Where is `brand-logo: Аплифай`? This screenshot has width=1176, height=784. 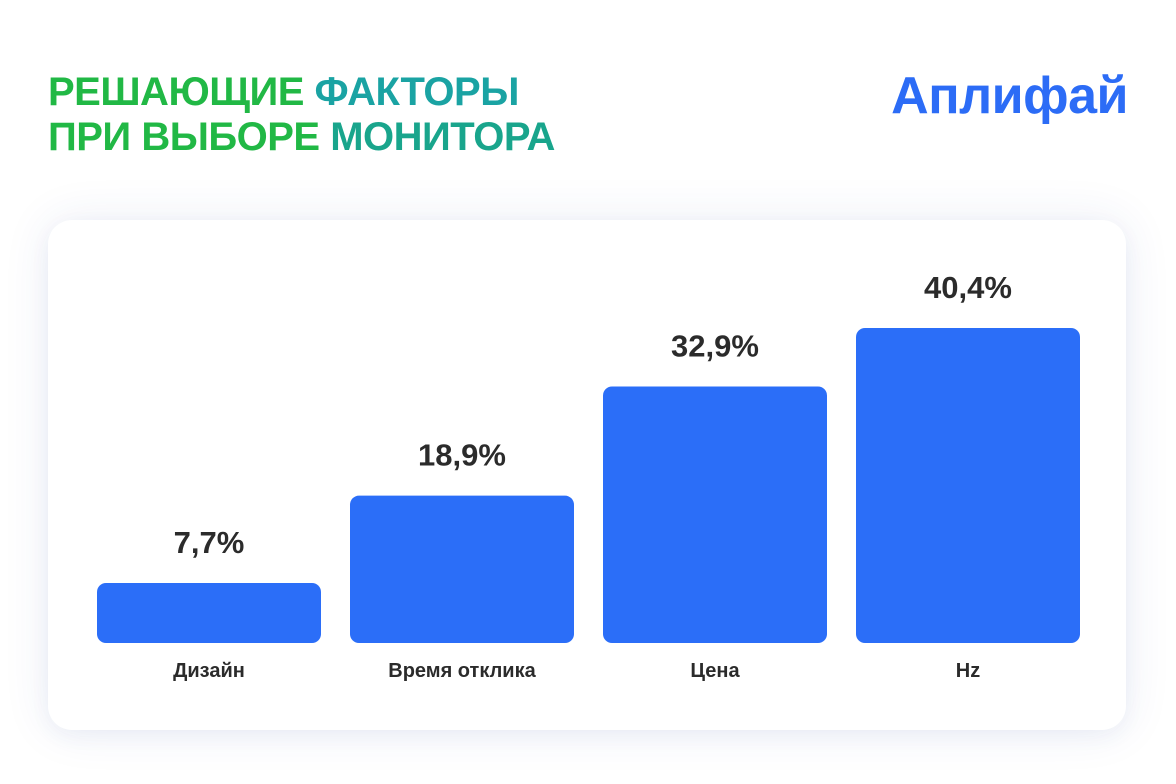
brand-logo: Аплифай is located at coordinates (1009, 96).